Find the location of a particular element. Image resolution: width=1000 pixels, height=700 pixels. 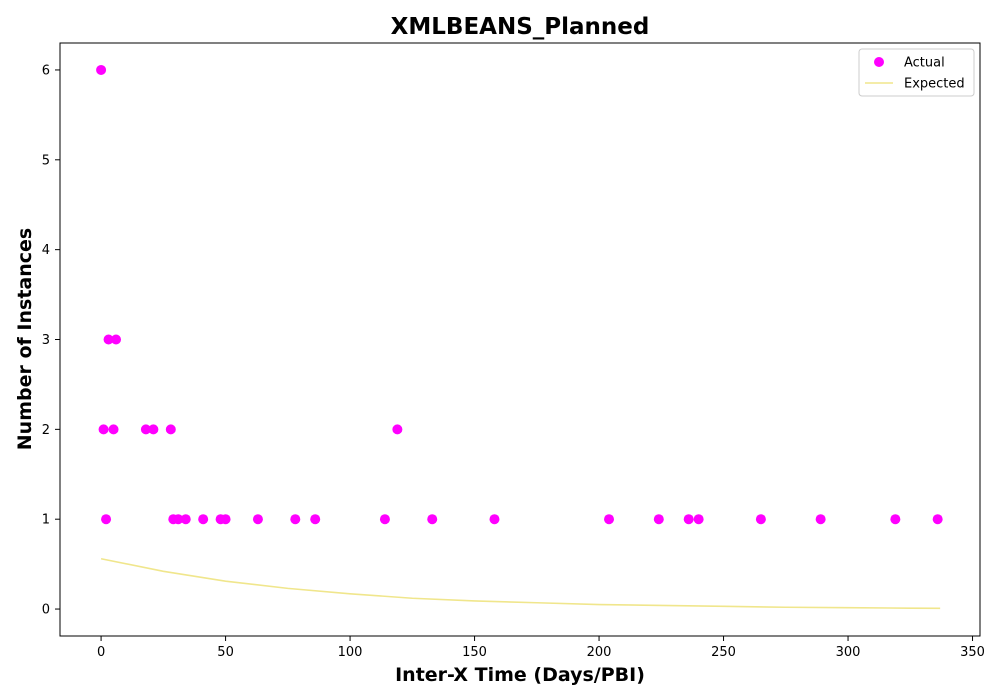

legend: Actual Expected is located at coordinates (916, 72).